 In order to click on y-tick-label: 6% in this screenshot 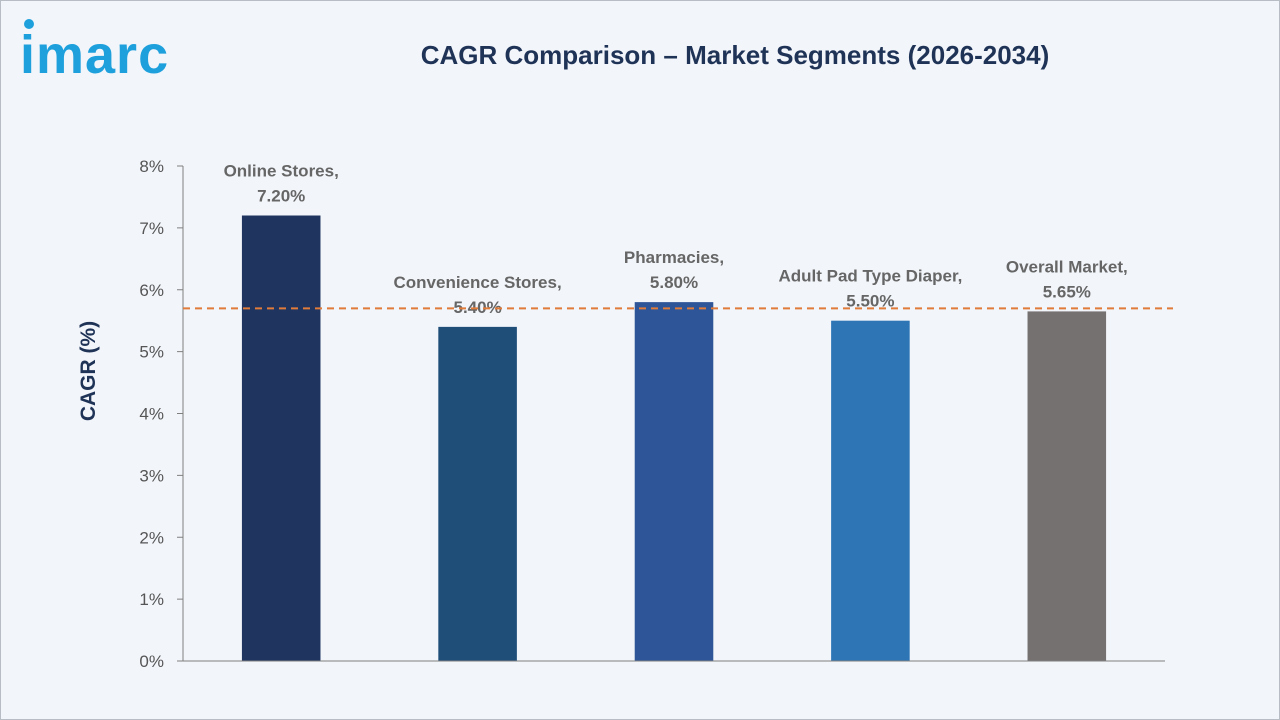, I will do `click(151, 290)`.